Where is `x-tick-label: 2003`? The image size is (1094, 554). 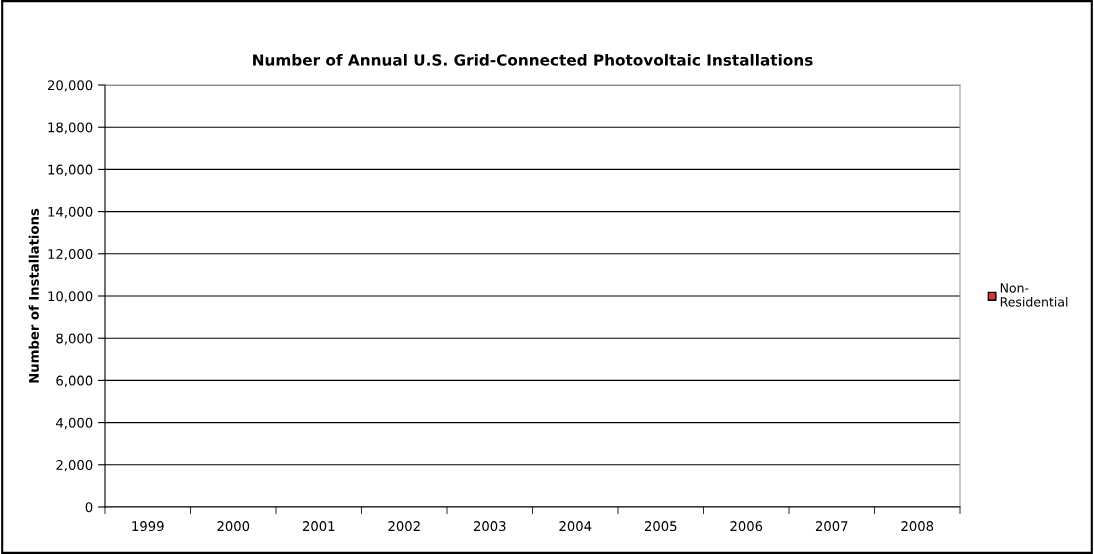 x-tick-label: 2003 is located at coordinates (489, 526).